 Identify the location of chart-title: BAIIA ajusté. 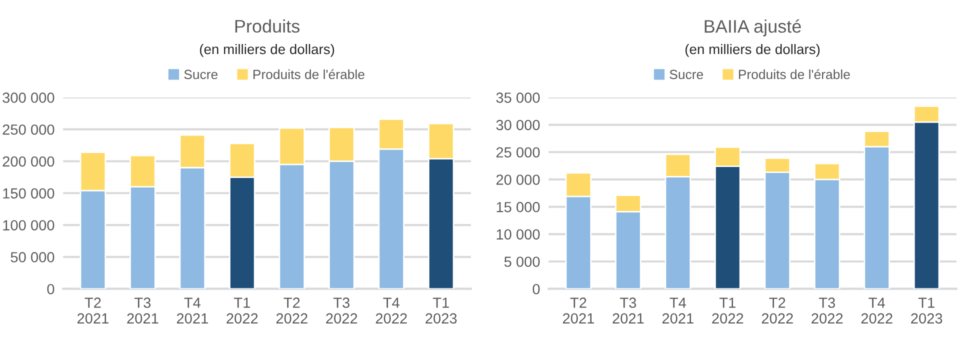
(752, 27).